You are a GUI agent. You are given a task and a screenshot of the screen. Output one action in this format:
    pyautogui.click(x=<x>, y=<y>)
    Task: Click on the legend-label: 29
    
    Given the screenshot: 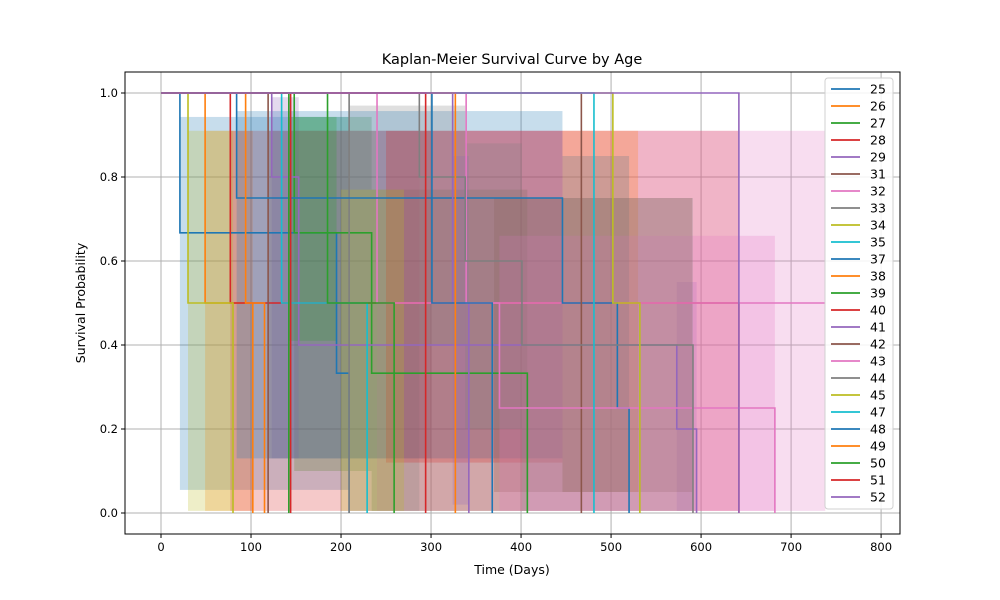 What is the action you would take?
    pyautogui.click(x=878, y=157)
    